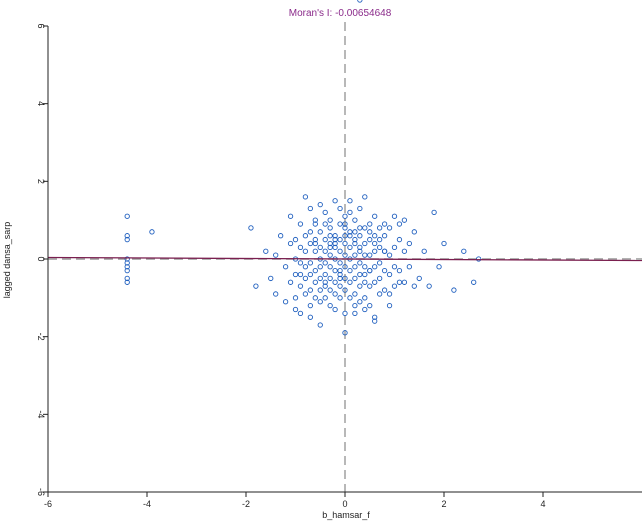 The width and height of the screenshot is (644, 522). Describe the element at coordinates (7, 260) in the screenshot. I see `y-axis-label: lagged dansa_sarp` at that location.